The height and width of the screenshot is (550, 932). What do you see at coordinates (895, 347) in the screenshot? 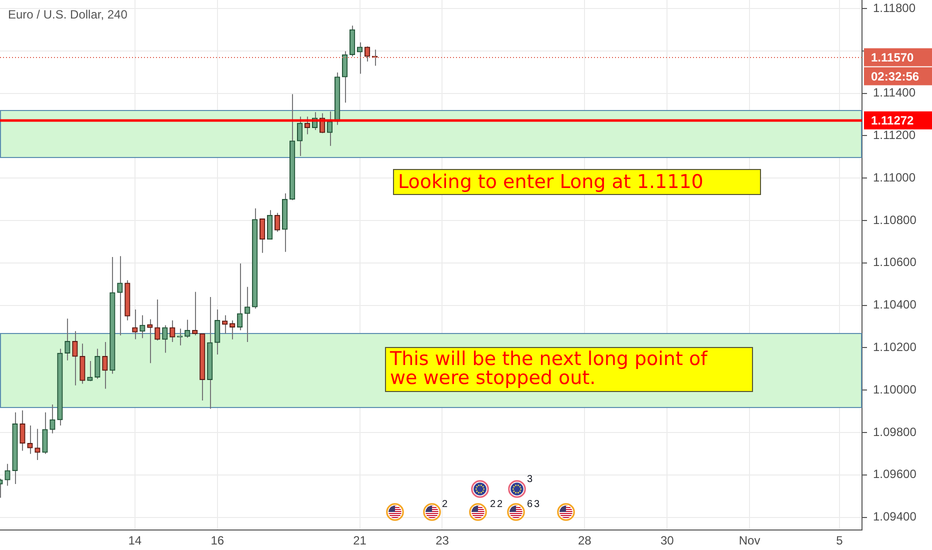
I see `y-tick-label: 1.10200` at bounding box center [895, 347].